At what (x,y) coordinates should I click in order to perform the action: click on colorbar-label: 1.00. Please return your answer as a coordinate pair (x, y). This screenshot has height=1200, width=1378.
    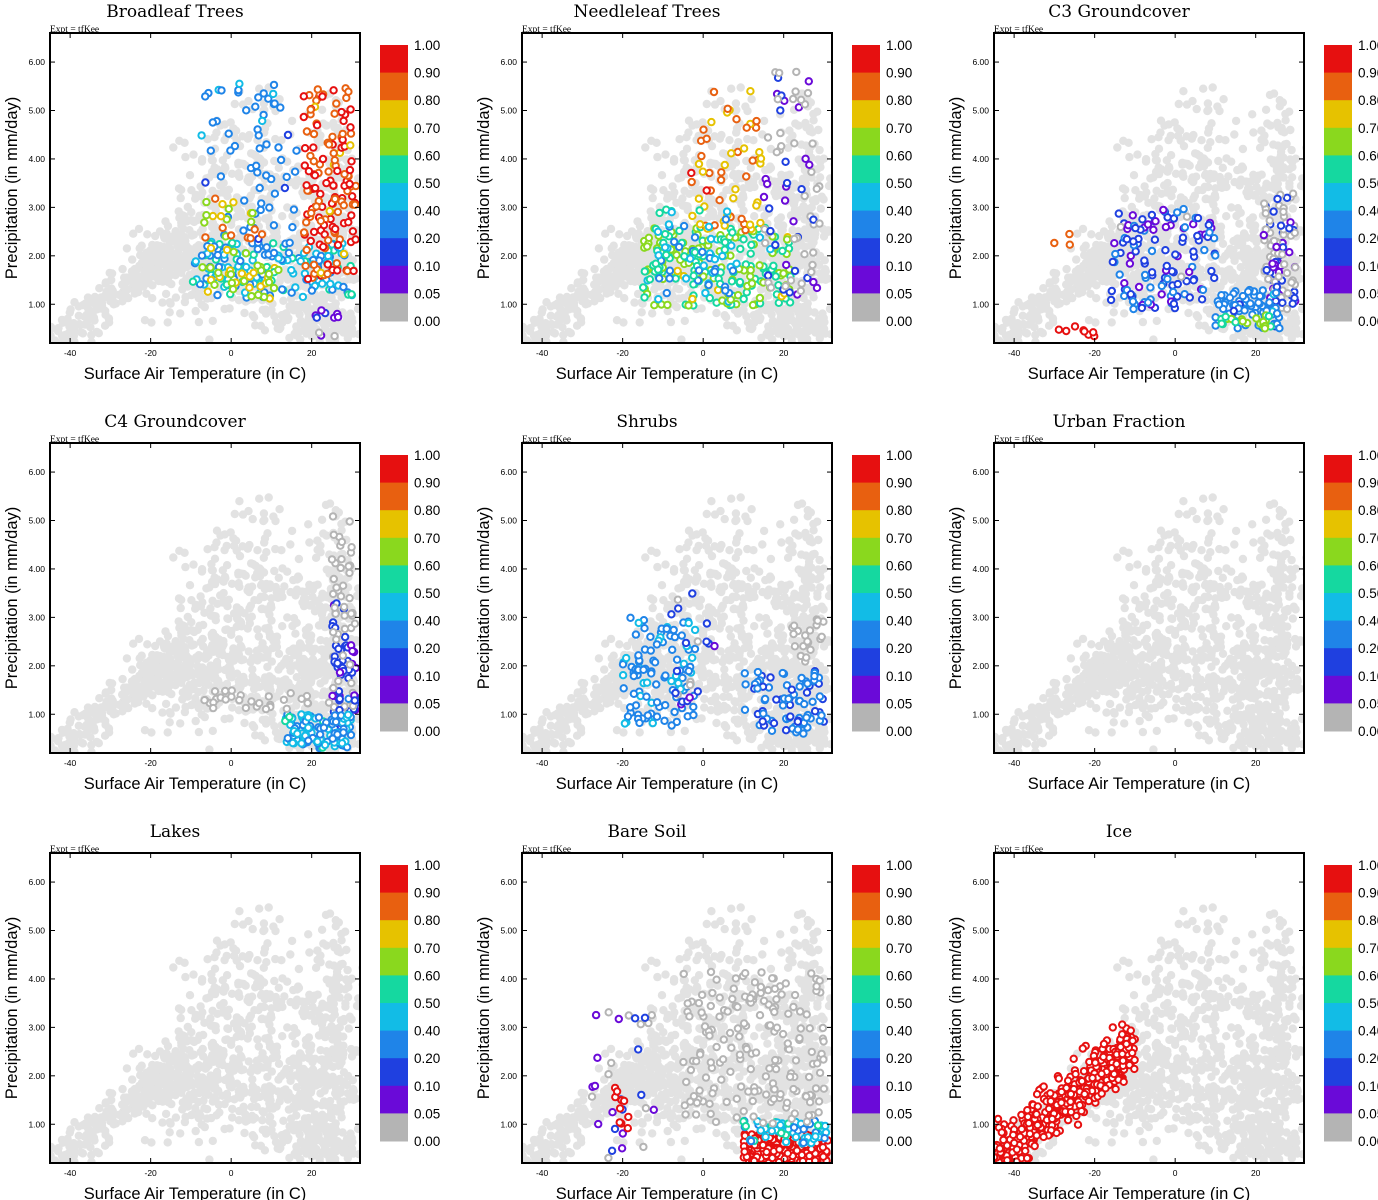
    Looking at the image, I should click on (427, 45).